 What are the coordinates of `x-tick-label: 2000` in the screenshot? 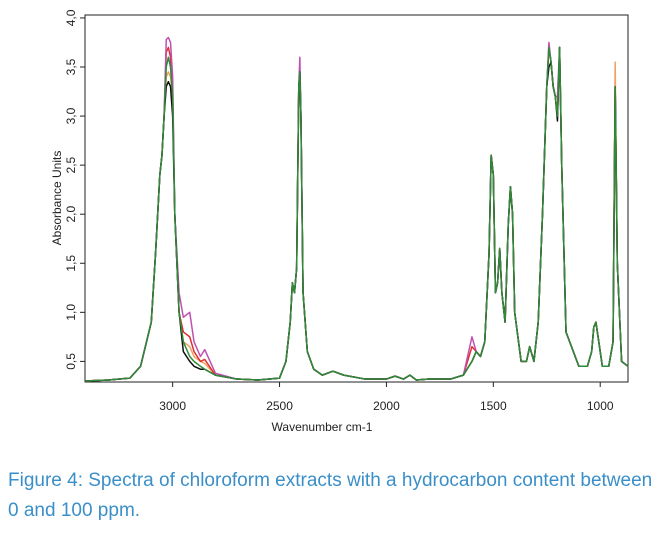 It's located at (386, 406).